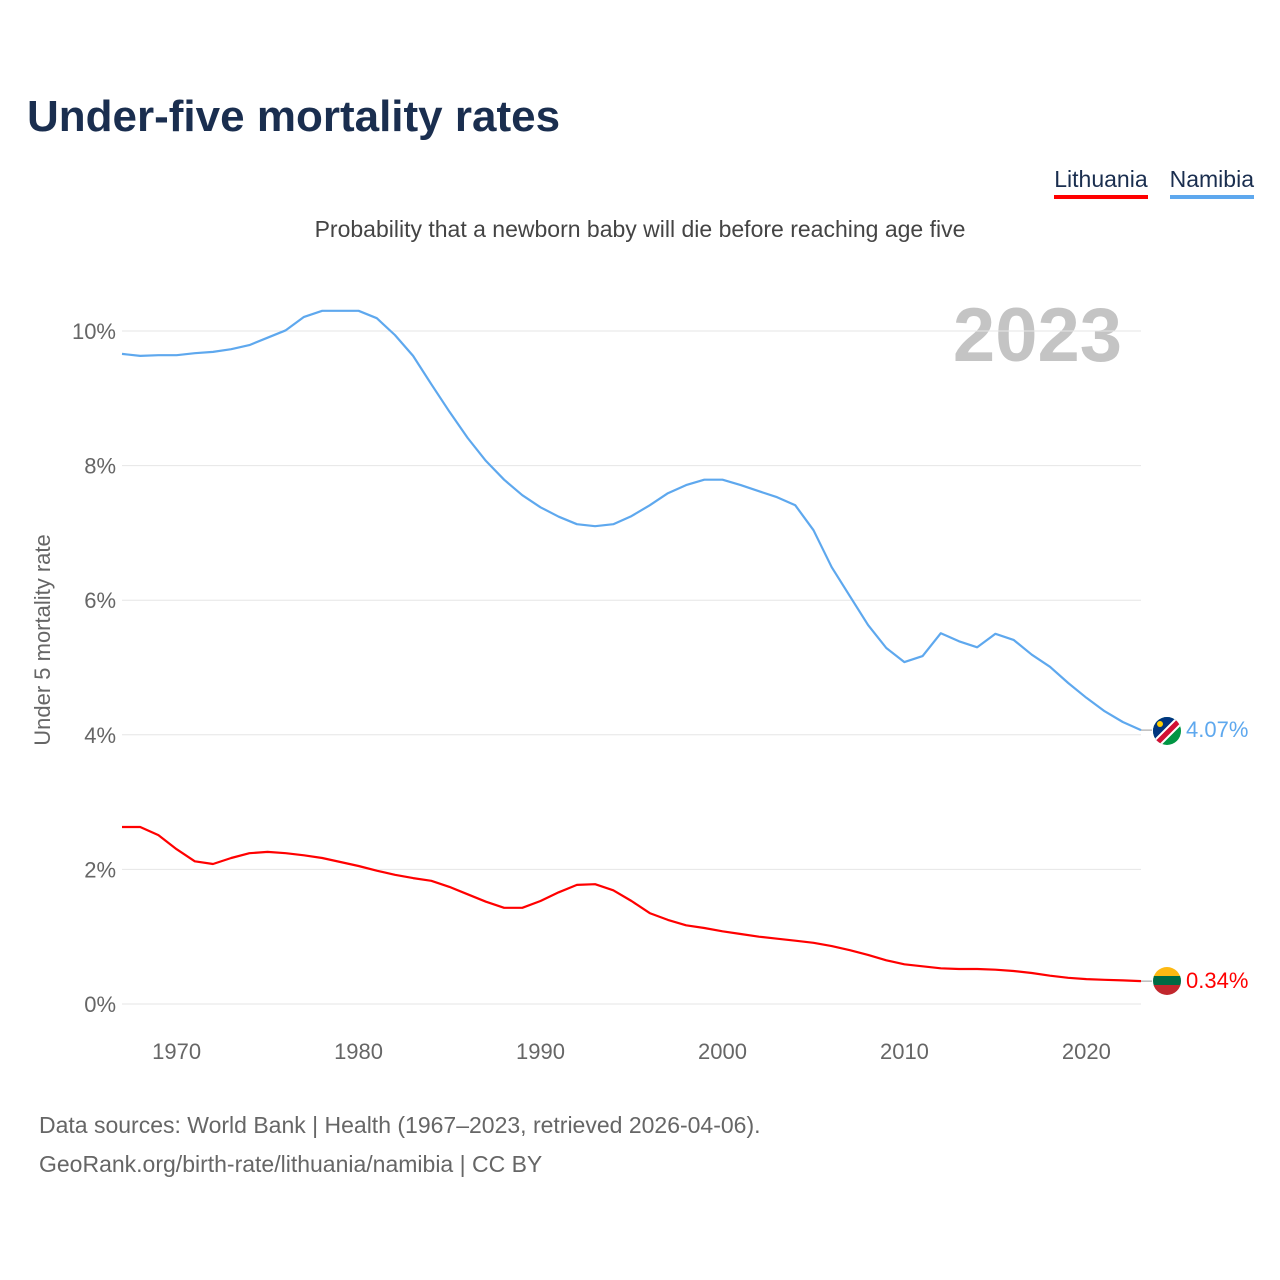  Describe the element at coordinates (1167, 731) in the screenshot. I see `namibia-flag-icon` at that location.